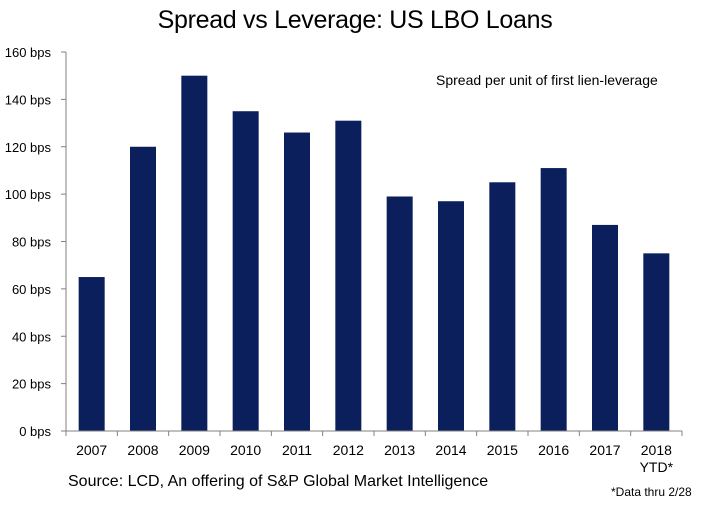  What do you see at coordinates (348, 275) in the screenshot?
I see `bar-2012` at bounding box center [348, 275].